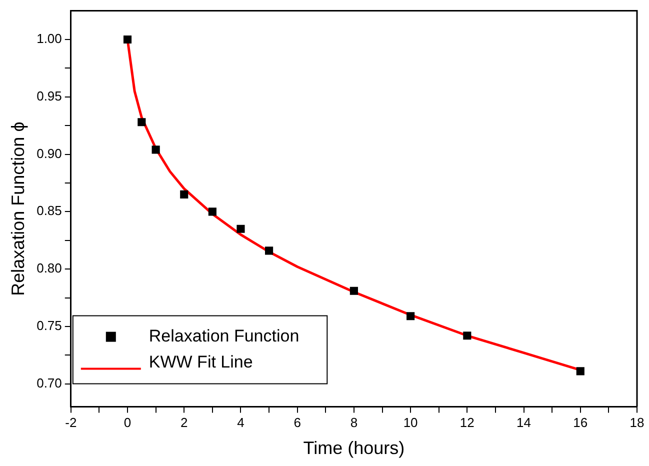 The height and width of the screenshot is (466, 649). I want to click on x-tick-label: 14, so click(524, 422).